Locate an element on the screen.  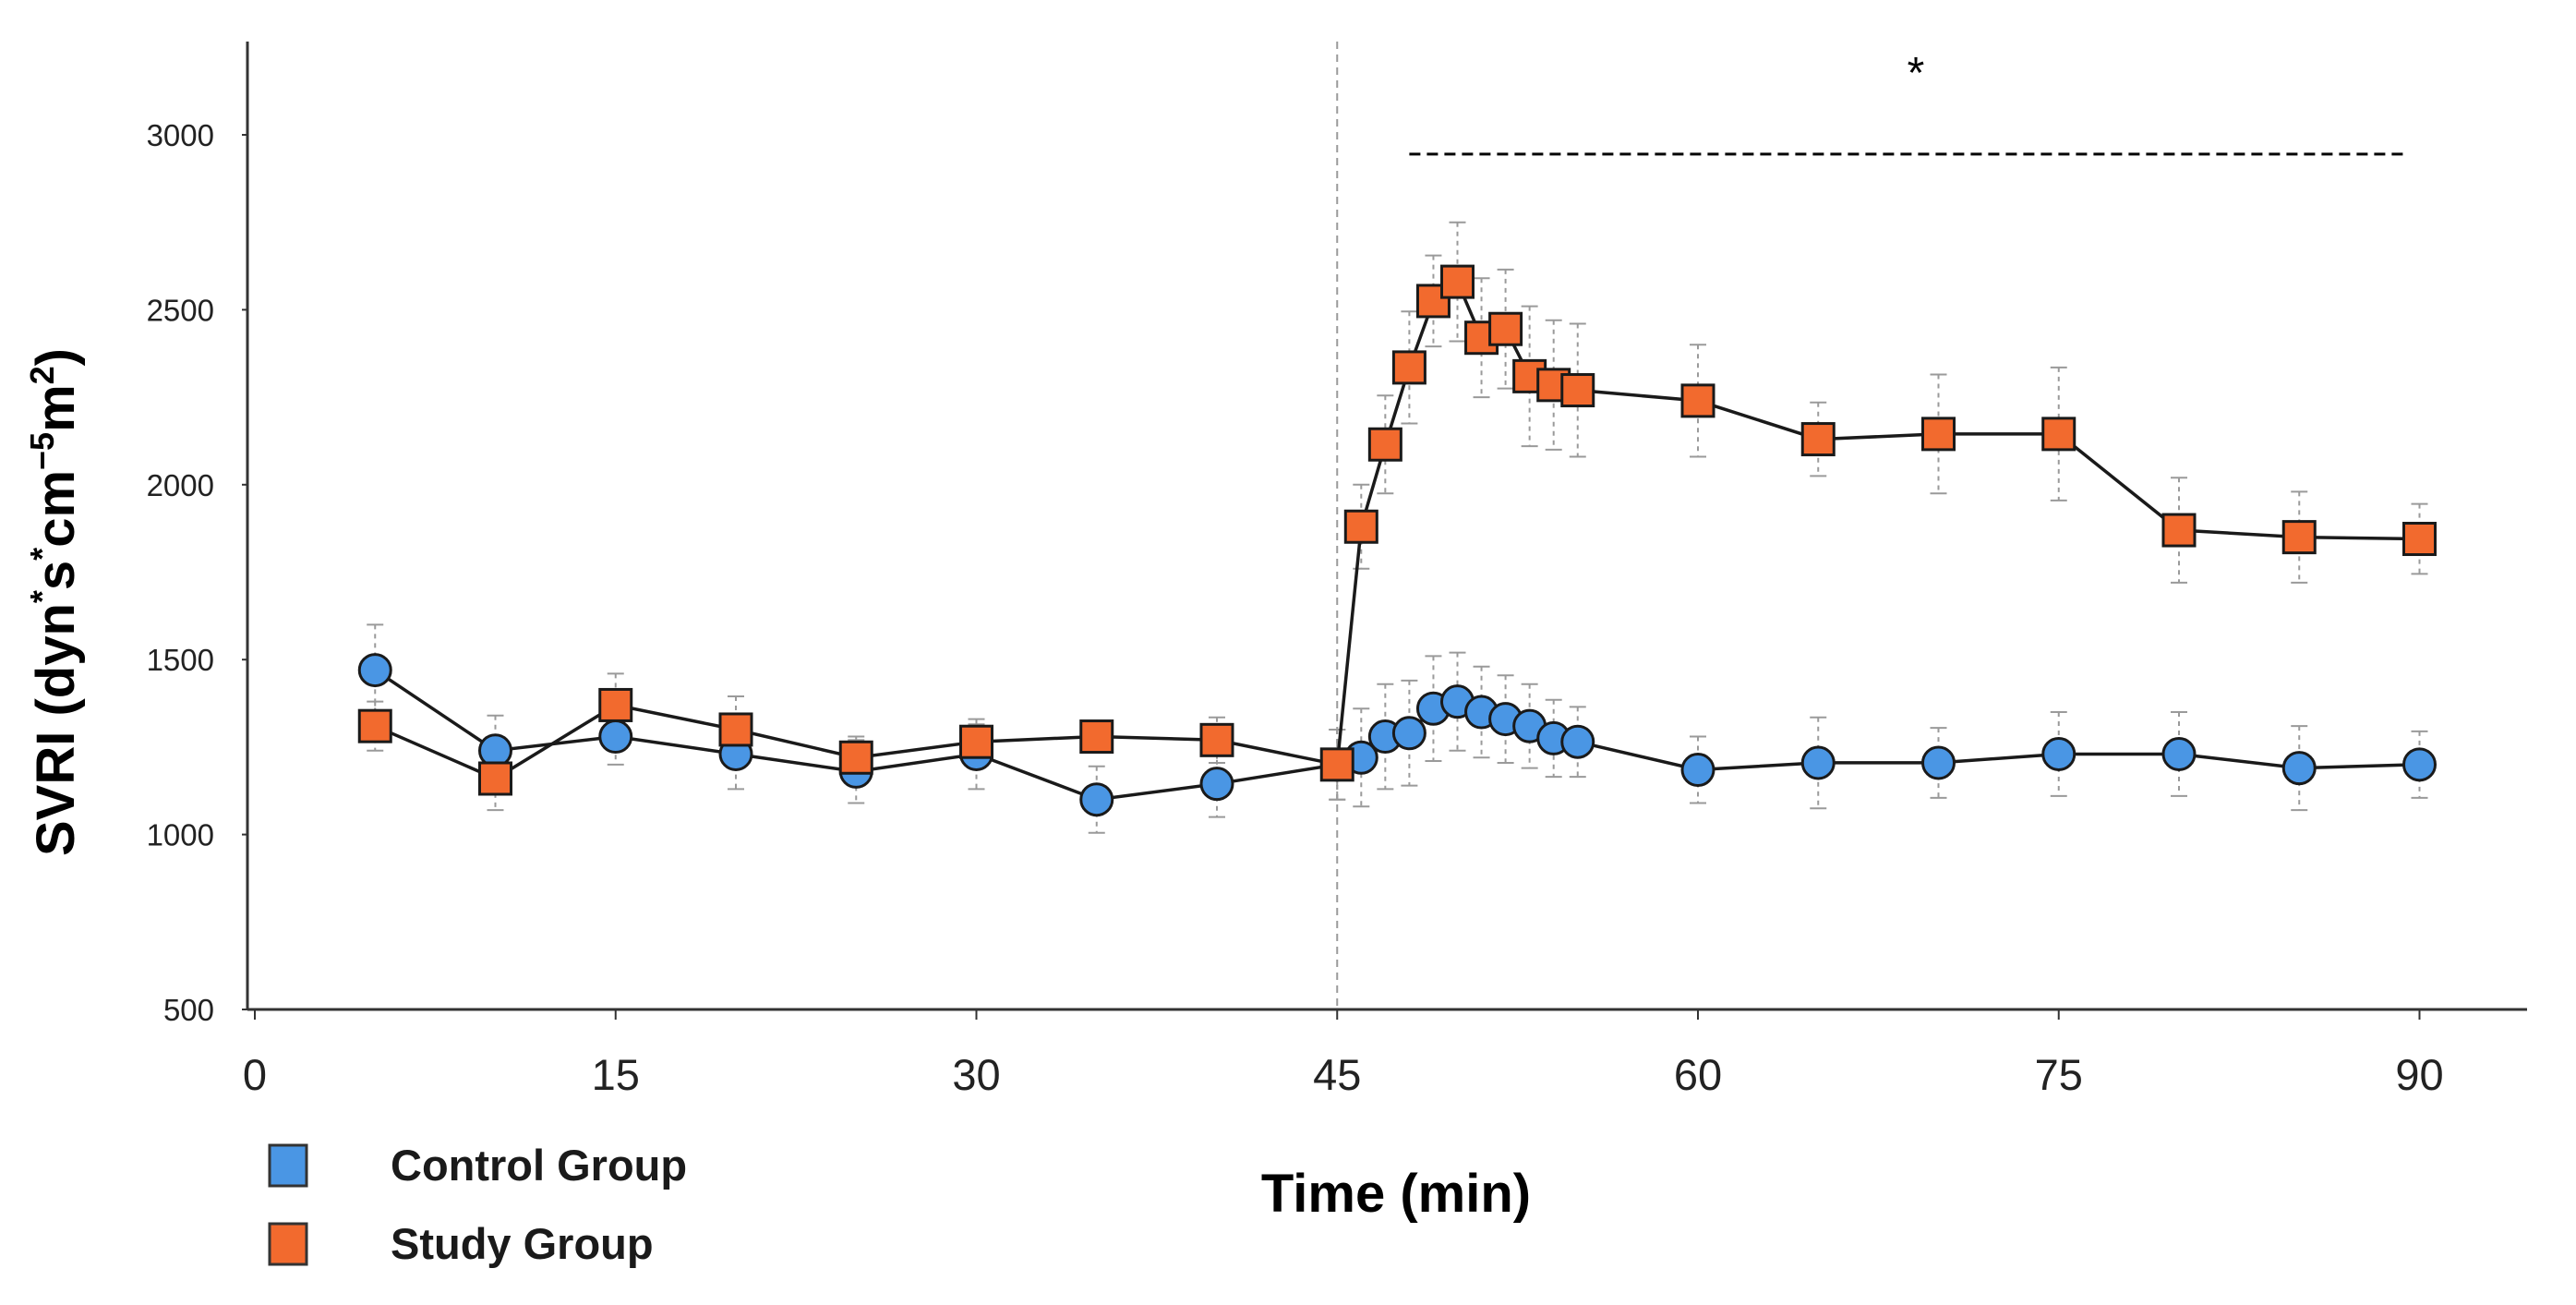
y-axis-title: SVRI (dyn*s*cm−5m2) is located at coordinates (54, 602).